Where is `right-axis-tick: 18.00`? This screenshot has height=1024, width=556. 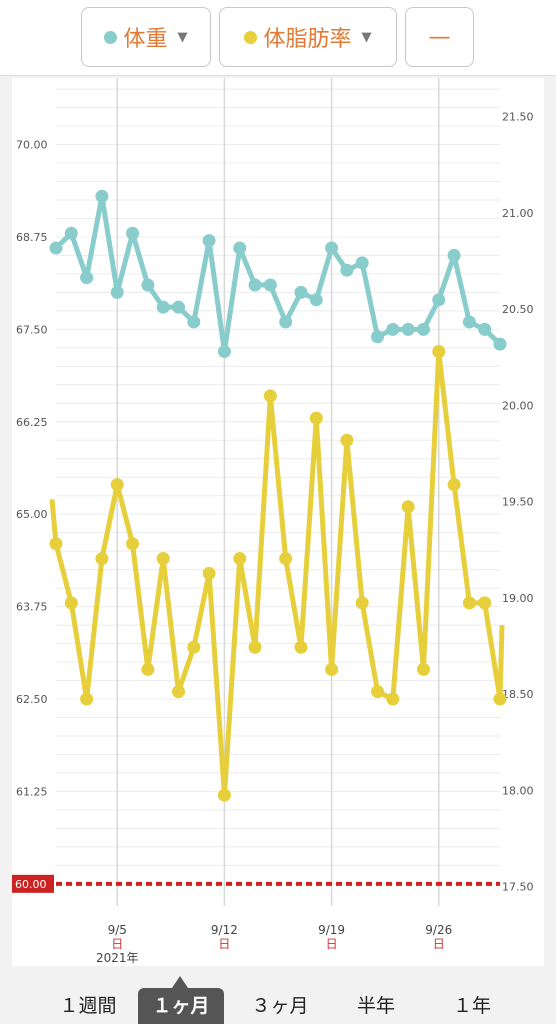
right-axis-tick: 18.00 is located at coordinates (518, 790).